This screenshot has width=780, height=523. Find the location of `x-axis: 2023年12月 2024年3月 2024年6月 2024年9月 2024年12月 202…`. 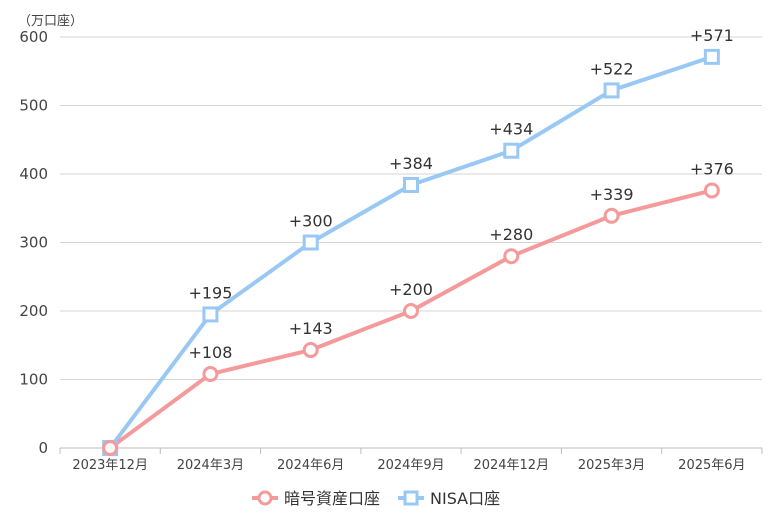

x-axis: 2023年12月 2024年3月 2024年6月 2024年9月 2024年12月 202… is located at coordinates (411, 460).